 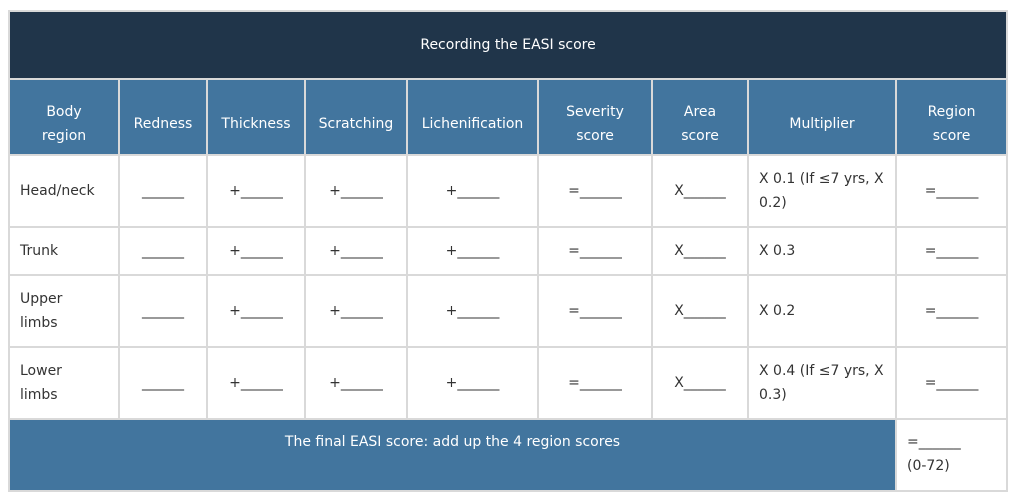 What do you see at coordinates (928, 466) in the screenshot?
I see `final-score-range: (0-72)` at bounding box center [928, 466].